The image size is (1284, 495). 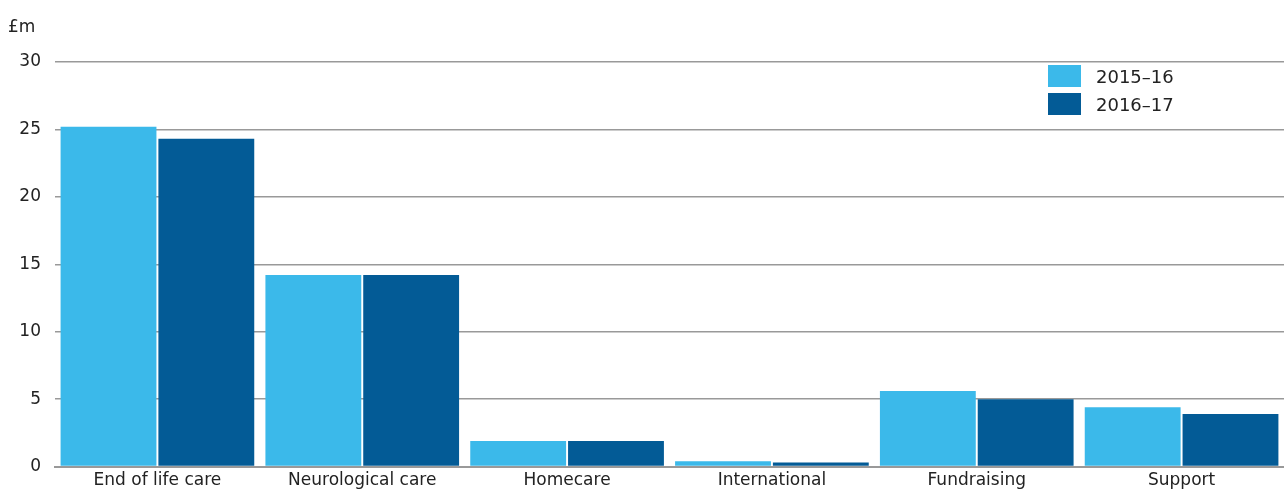 I want to click on y-axis-title: £m, so click(x=22, y=26).